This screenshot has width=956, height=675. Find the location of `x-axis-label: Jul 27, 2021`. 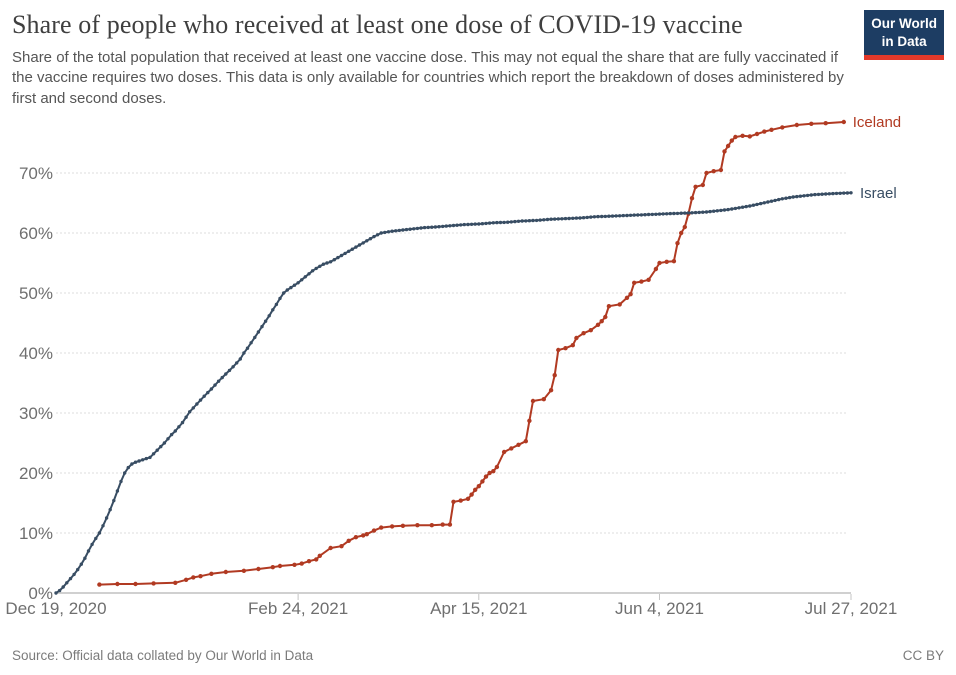

x-axis-label: Jul 27, 2021 is located at coordinates (851, 608).